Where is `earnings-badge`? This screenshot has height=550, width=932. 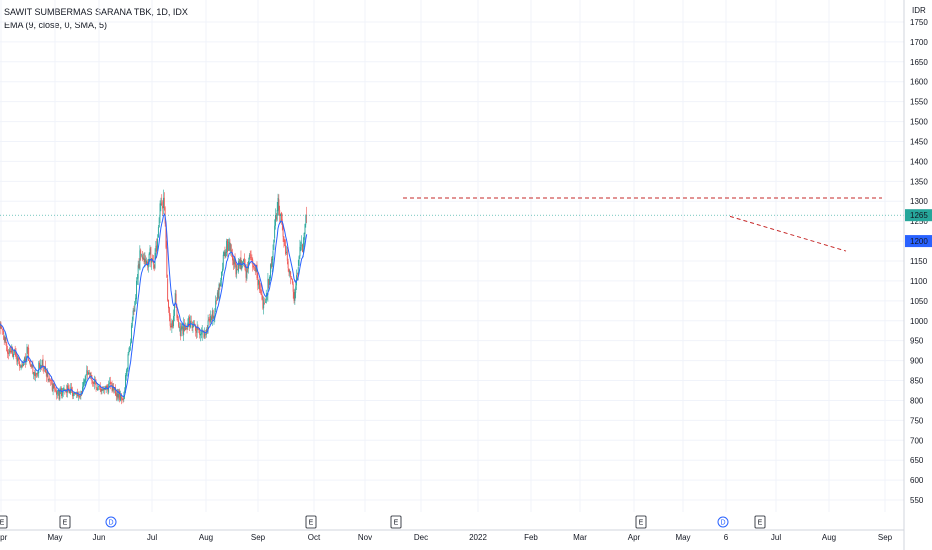 earnings-badge is located at coordinates (4, 522).